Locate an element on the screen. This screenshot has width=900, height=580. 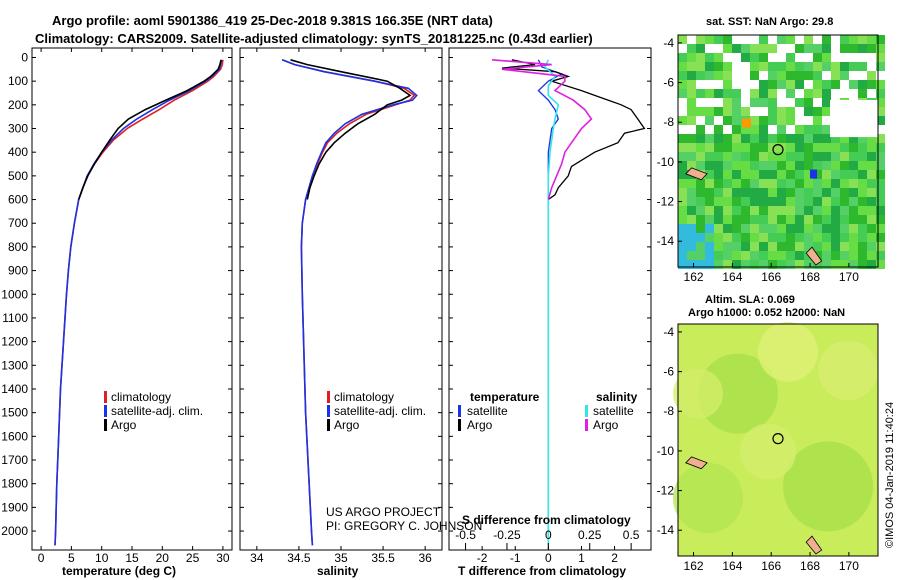
sla-map-title-1: Altim. SLA: 0.069 is located at coordinates (750, 300).